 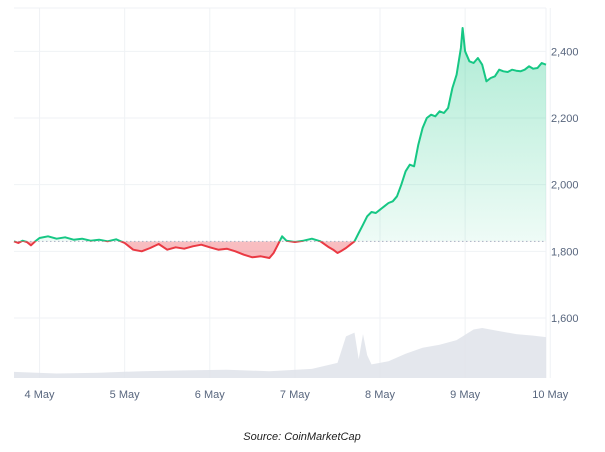 What do you see at coordinates (465, 395) in the screenshot?
I see `x-tick-label: 9 May` at bounding box center [465, 395].